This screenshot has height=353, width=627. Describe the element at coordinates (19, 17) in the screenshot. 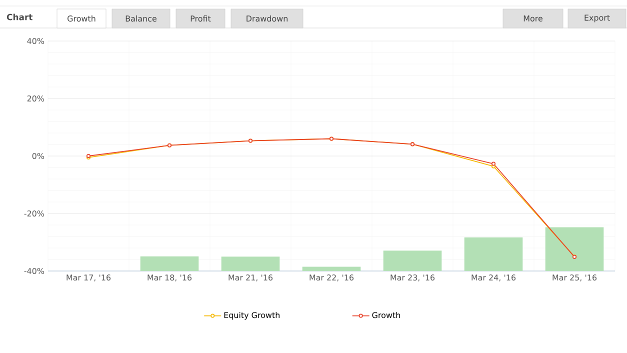

I see `chart-title: Chart` at that location.